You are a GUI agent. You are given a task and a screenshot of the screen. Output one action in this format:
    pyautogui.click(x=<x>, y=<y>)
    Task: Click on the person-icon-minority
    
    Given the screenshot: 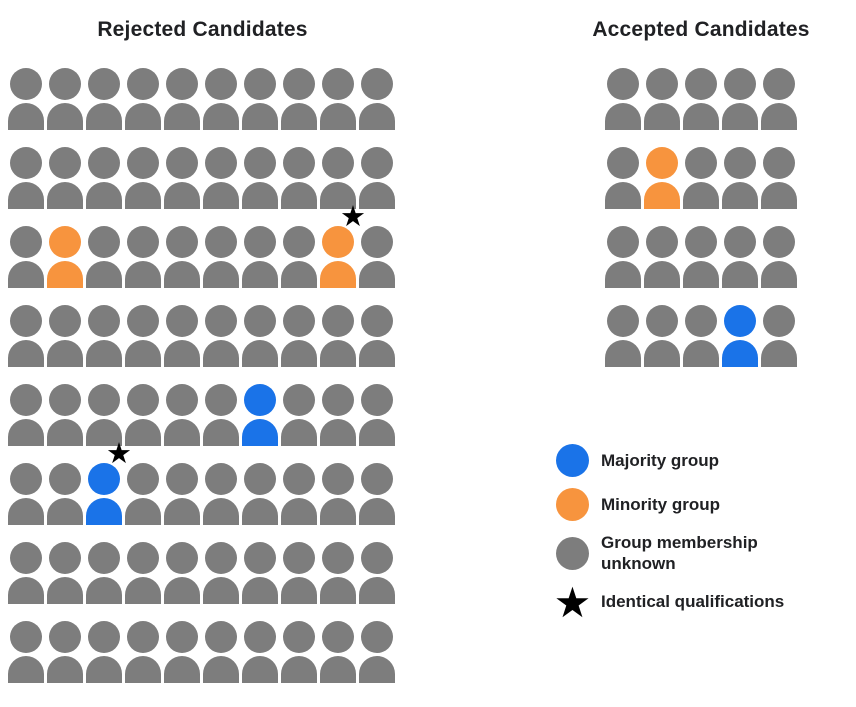 What is the action you would take?
    pyautogui.click(x=662, y=178)
    